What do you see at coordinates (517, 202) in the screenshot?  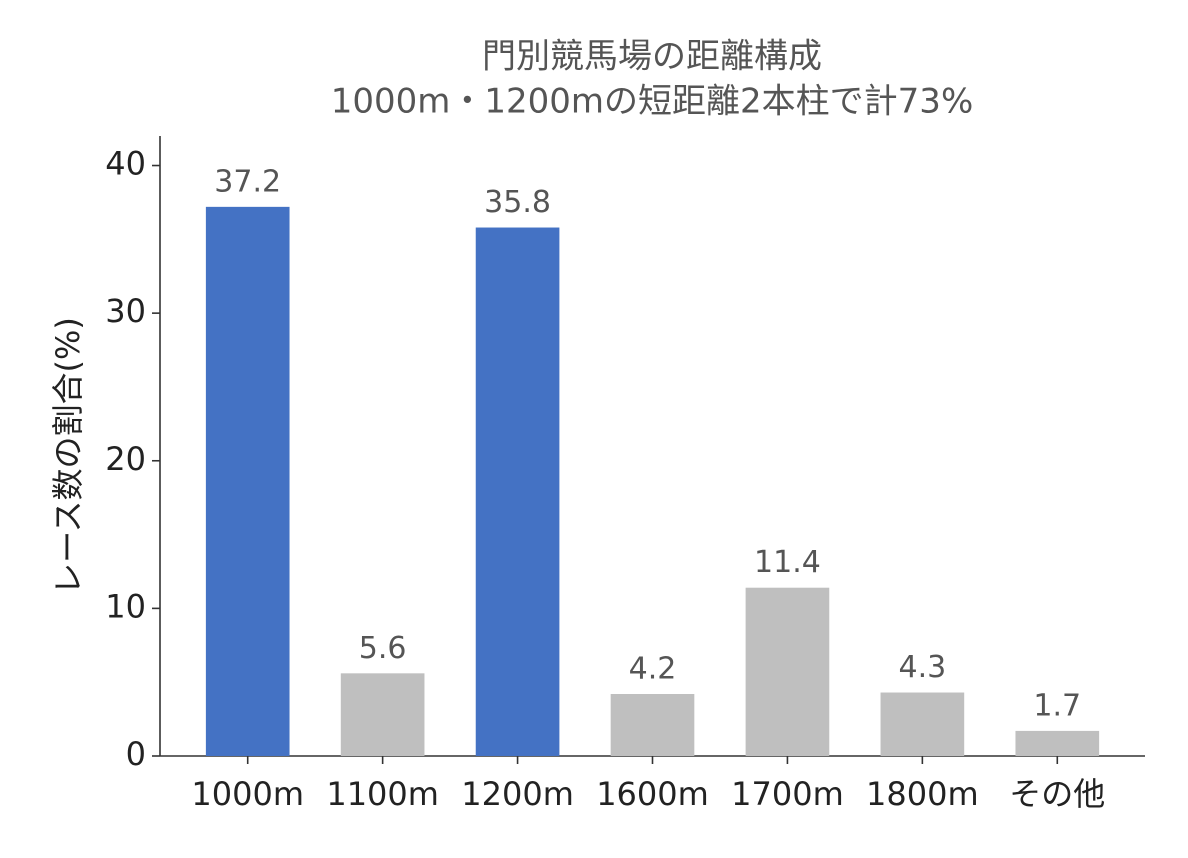 I see `value-label: 35.8` at bounding box center [517, 202].